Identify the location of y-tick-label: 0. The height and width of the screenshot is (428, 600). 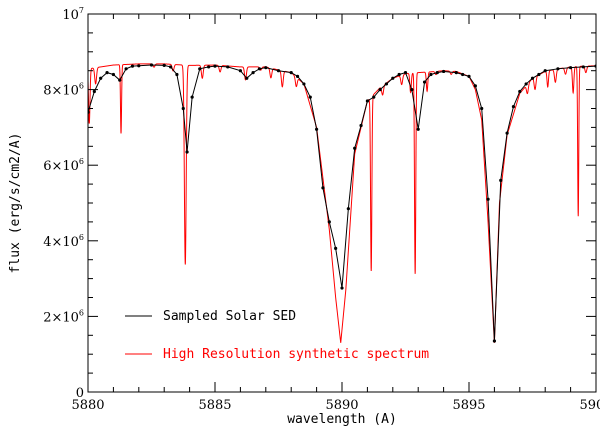
(80, 393).